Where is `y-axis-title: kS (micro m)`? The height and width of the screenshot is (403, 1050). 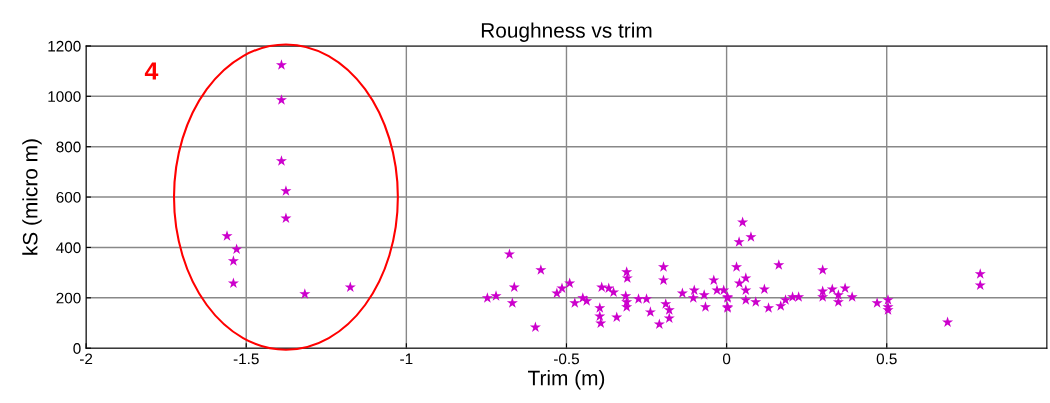 y-axis-title: kS (micro m) is located at coordinates (32, 197).